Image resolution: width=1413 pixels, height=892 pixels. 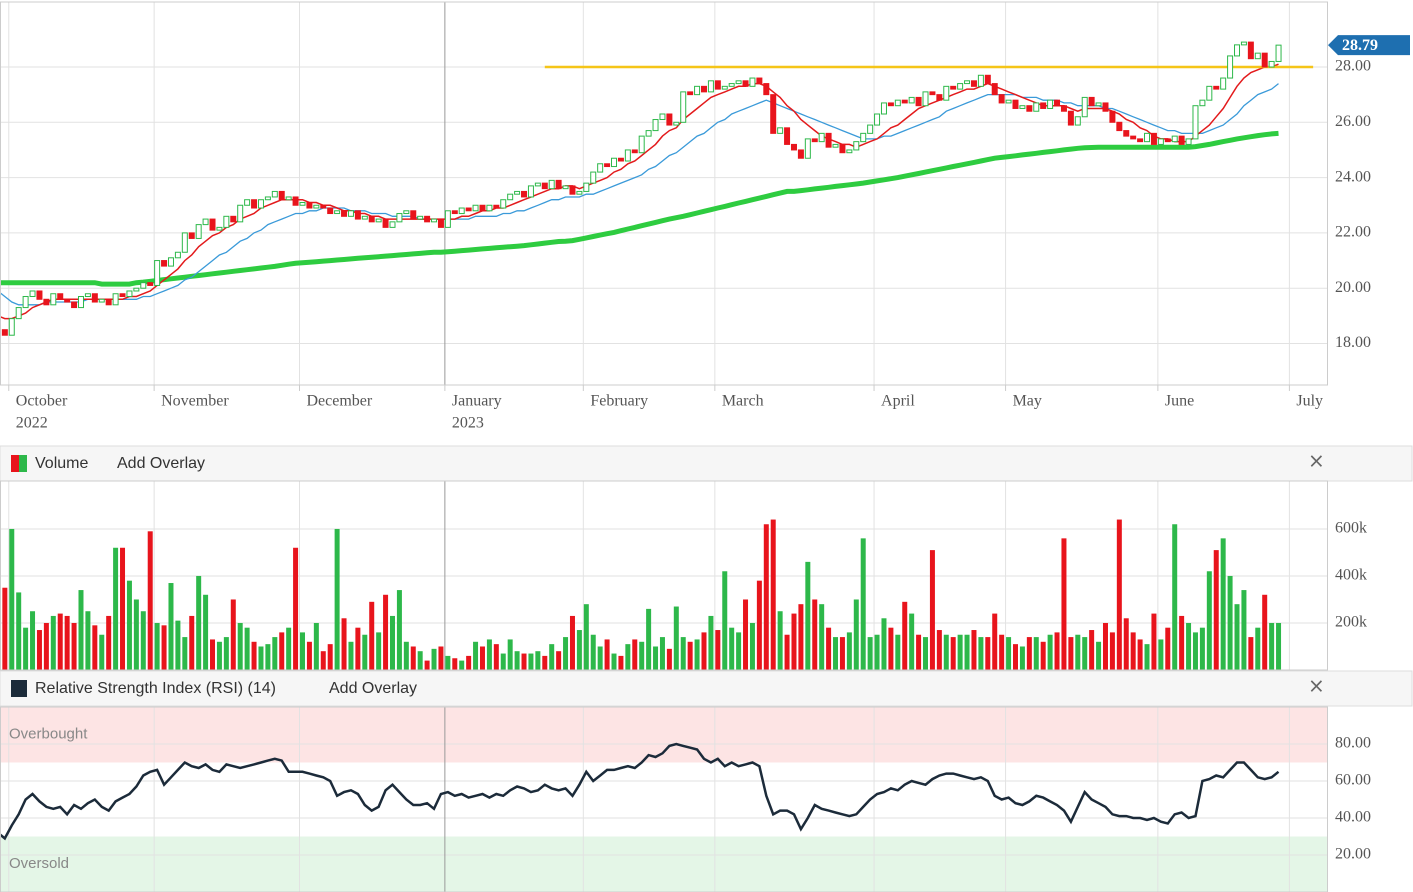 I want to click on x-tick-label: April, so click(x=898, y=401).